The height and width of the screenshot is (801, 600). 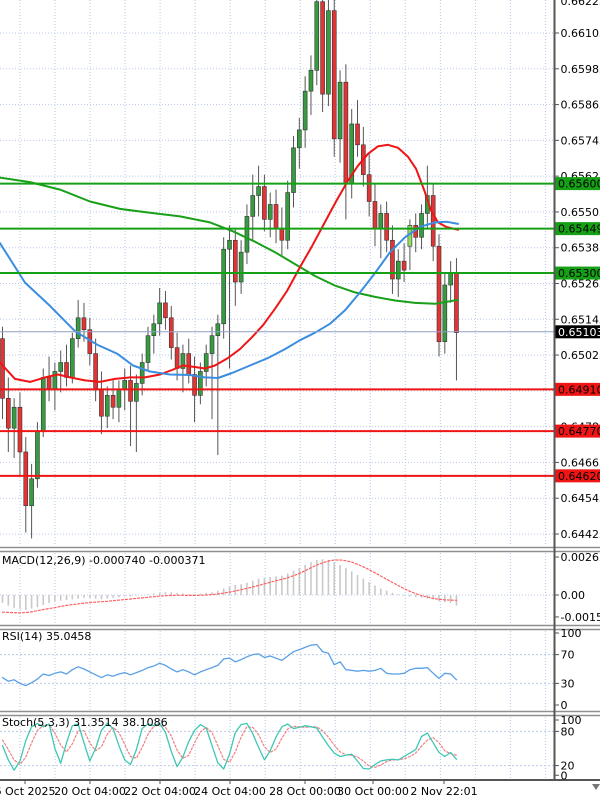 What do you see at coordinates (580, 283) in the screenshot?
I see `price-axis-label: 0.65265` at bounding box center [580, 283].